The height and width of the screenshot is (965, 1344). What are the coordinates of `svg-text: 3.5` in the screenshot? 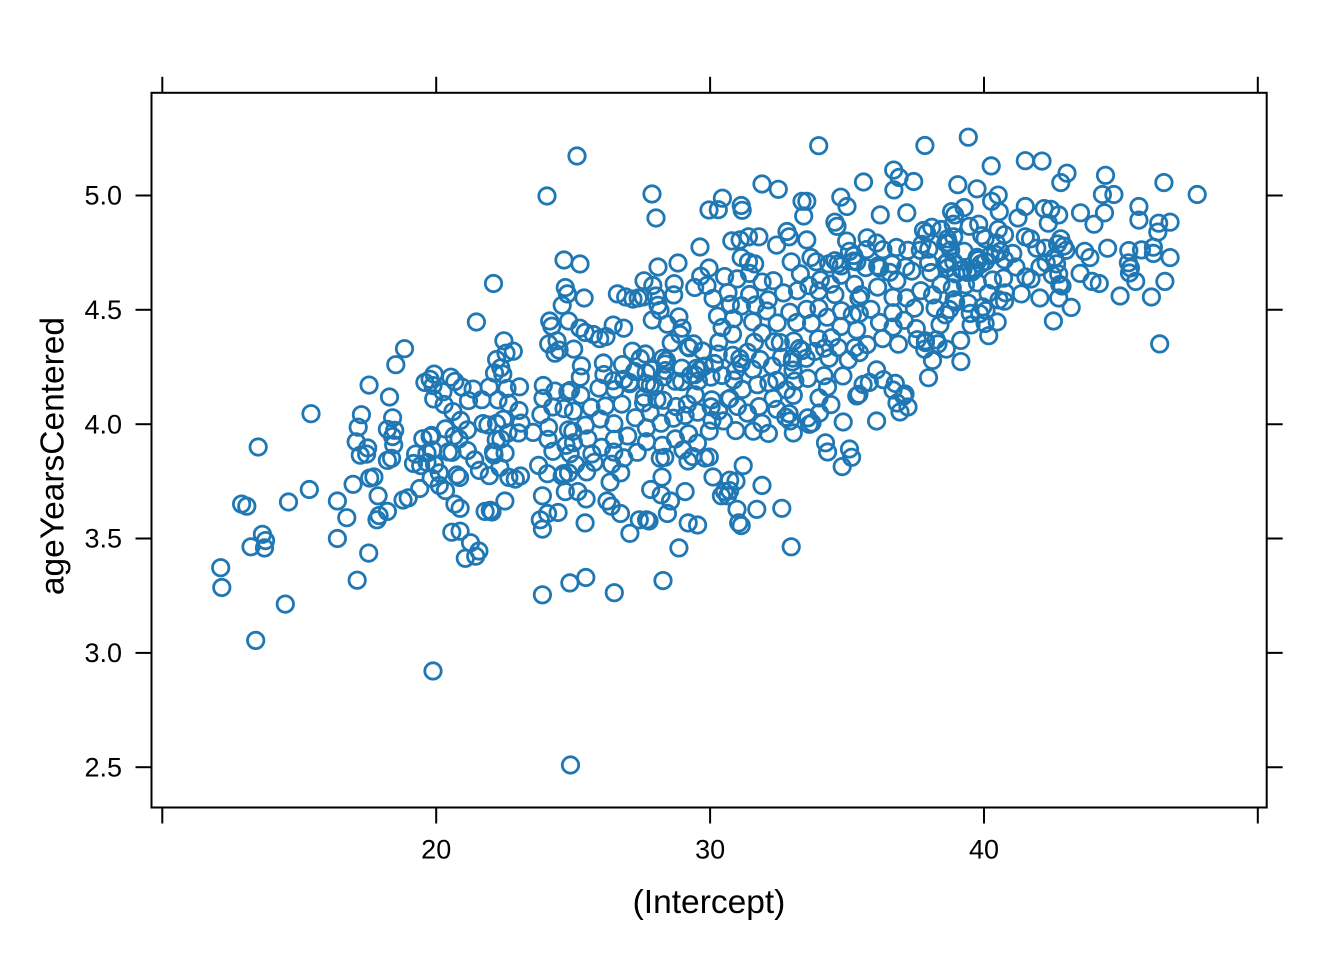 It's located at (103, 539).